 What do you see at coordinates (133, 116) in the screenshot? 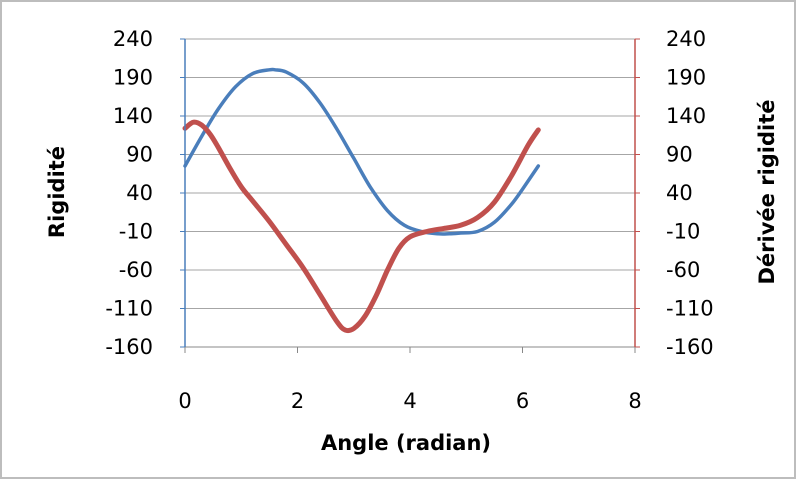
I see `y-tick-label: 140` at bounding box center [133, 116].